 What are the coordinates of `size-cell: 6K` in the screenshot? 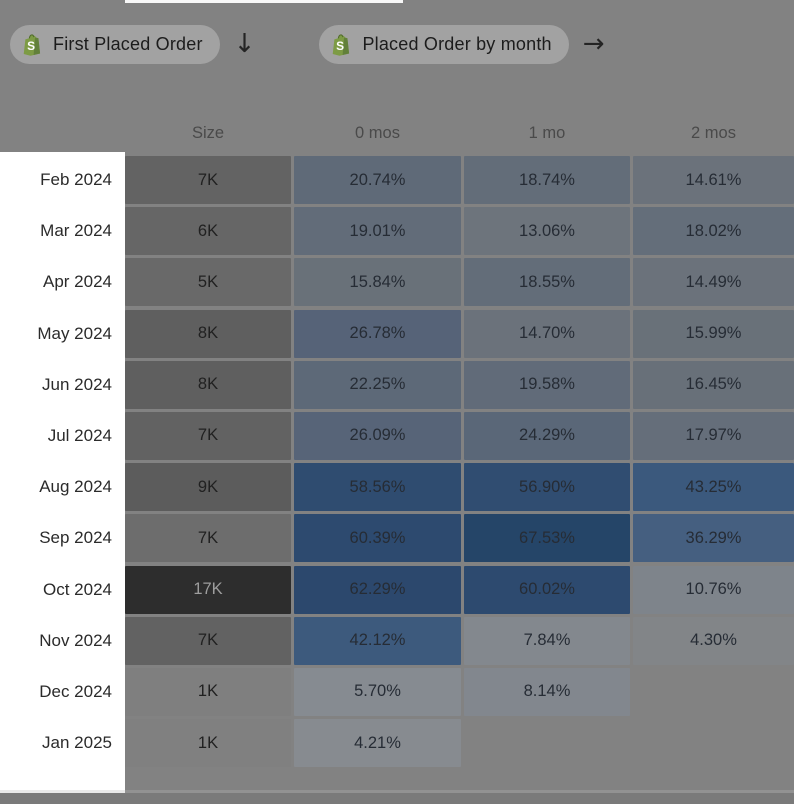 It's located at (208, 231).